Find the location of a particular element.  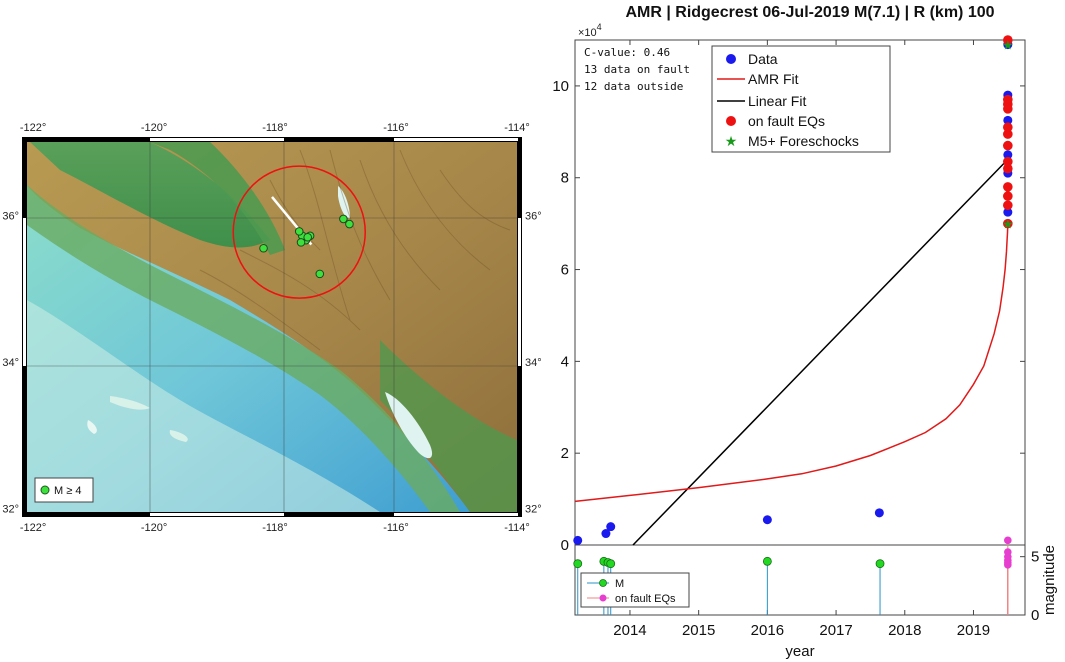

x-tick-label: 2017 is located at coordinates (835, 630).